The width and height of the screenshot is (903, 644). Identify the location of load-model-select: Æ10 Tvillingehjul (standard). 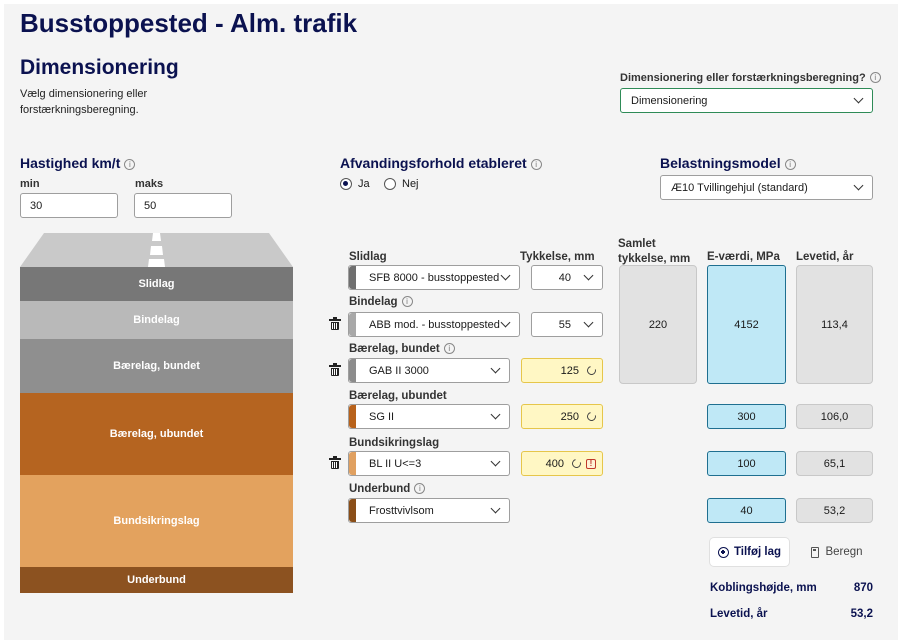
(766, 187).